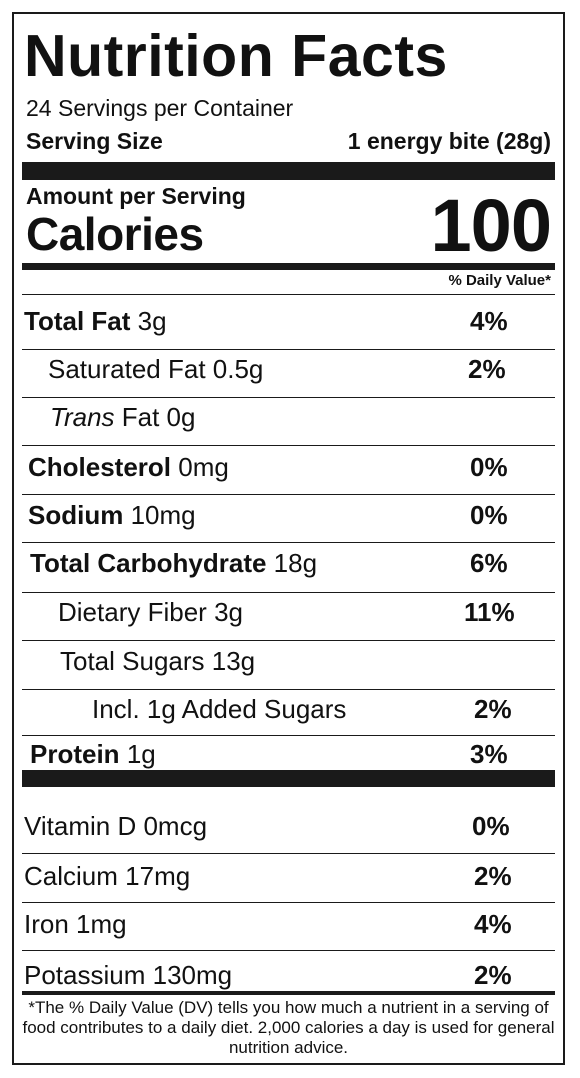  Describe the element at coordinates (93, 754) in the screenshot. I see `nutrient-name: Protein 1g` at that location.